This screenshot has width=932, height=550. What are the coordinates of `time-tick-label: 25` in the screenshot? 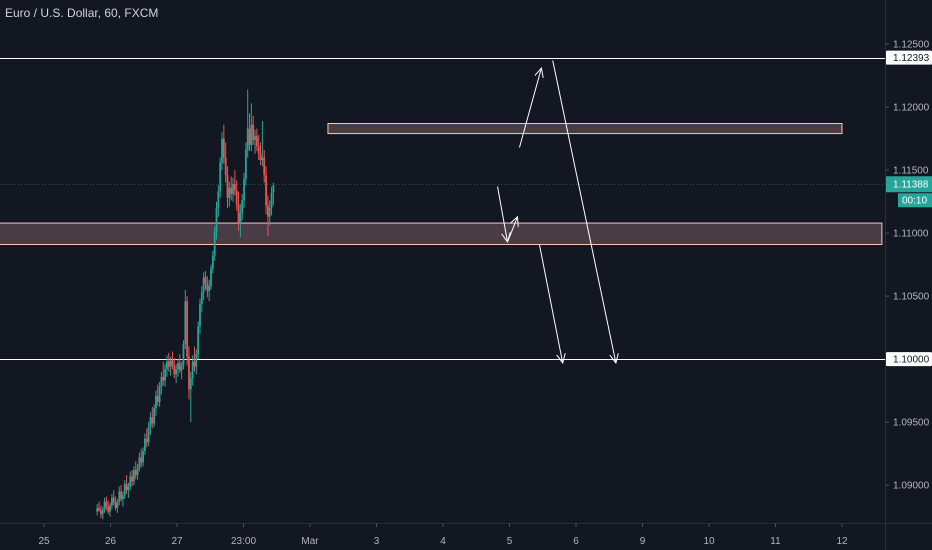 It's located at (44, 541).